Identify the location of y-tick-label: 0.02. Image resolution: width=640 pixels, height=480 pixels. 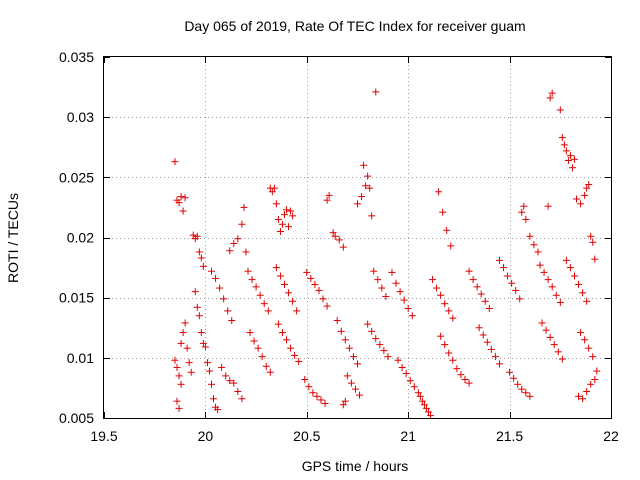
(80, 238).